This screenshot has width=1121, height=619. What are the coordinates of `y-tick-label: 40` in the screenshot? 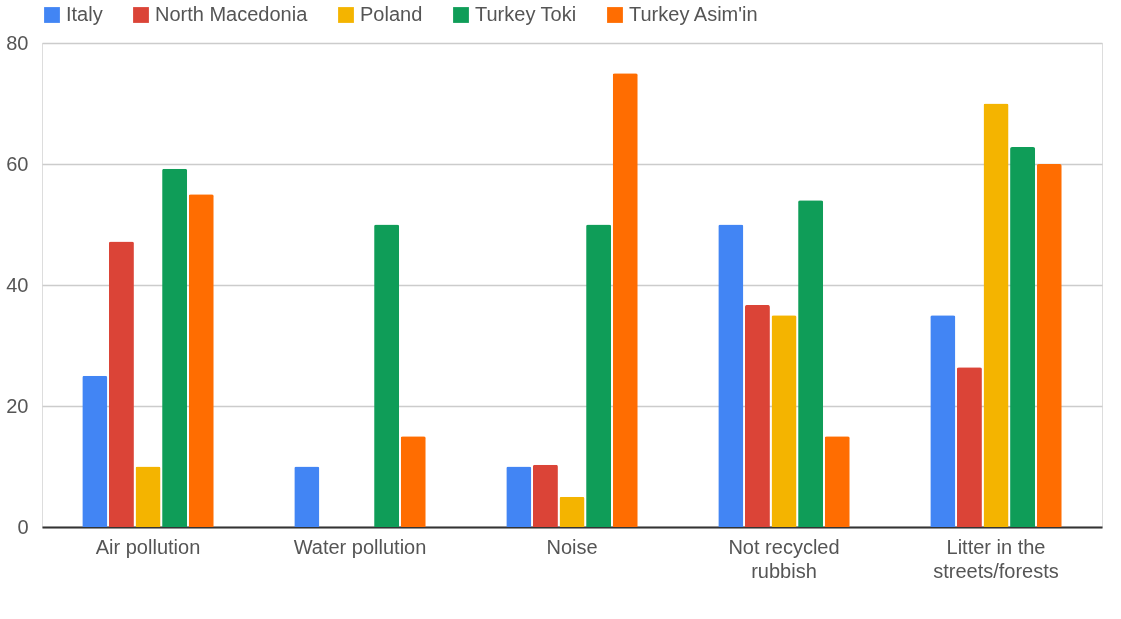 It's located at (17, 284).